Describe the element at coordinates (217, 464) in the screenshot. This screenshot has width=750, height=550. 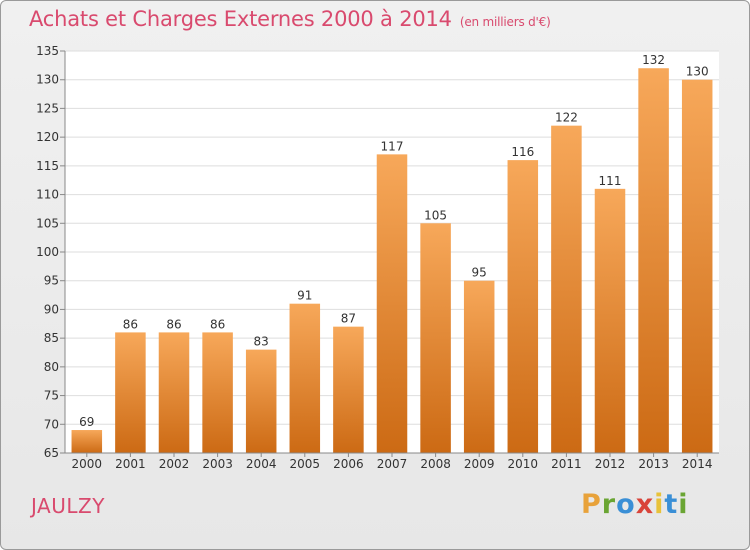
I see `x-tick-label: 2003` at that location.